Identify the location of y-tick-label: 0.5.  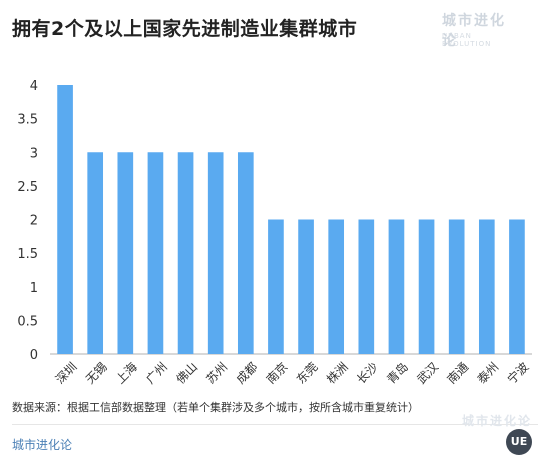
(27, 321).